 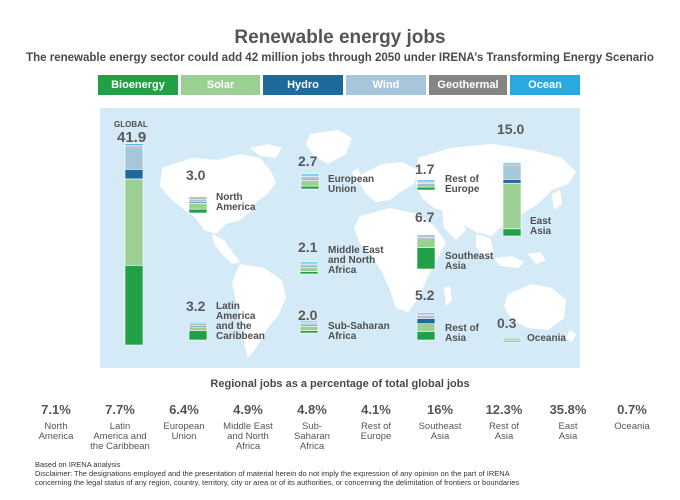 What do you see at coordinates (468, 85) in the screenshot?
I see `legend-item-geothermal: Geothermal` at bounding box center [468, 85].